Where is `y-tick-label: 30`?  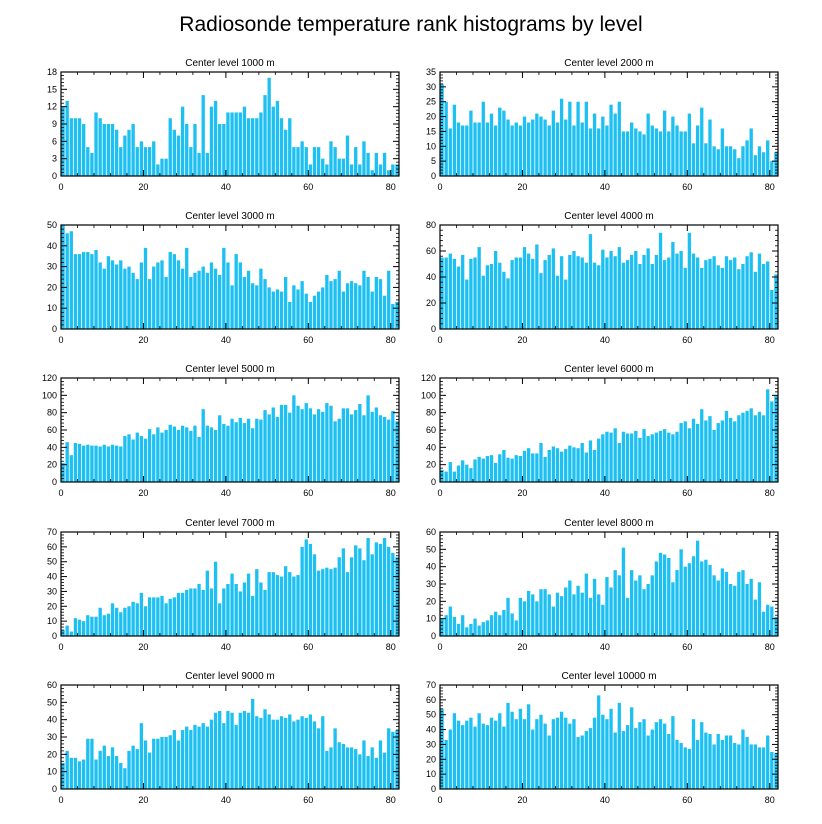 y-tick-label: 30 is located at coordinates (431, 744).